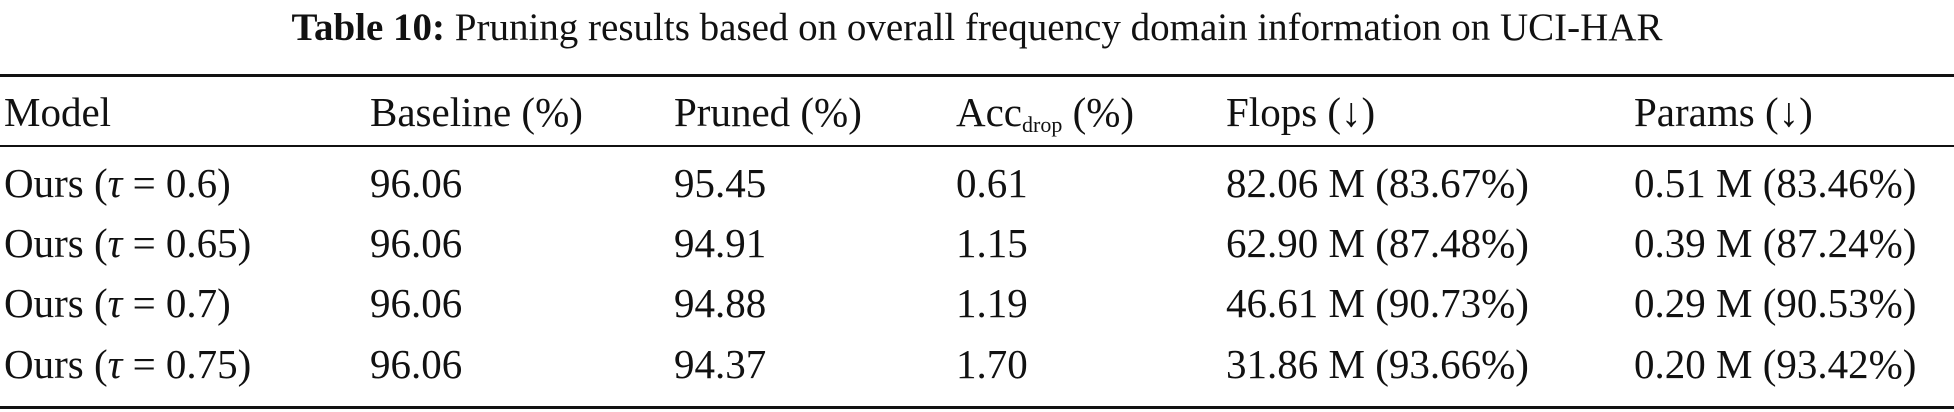  Describe the element at coordinates (977, 407) in the screenshot. I see `table-bottom-rule` at that location.